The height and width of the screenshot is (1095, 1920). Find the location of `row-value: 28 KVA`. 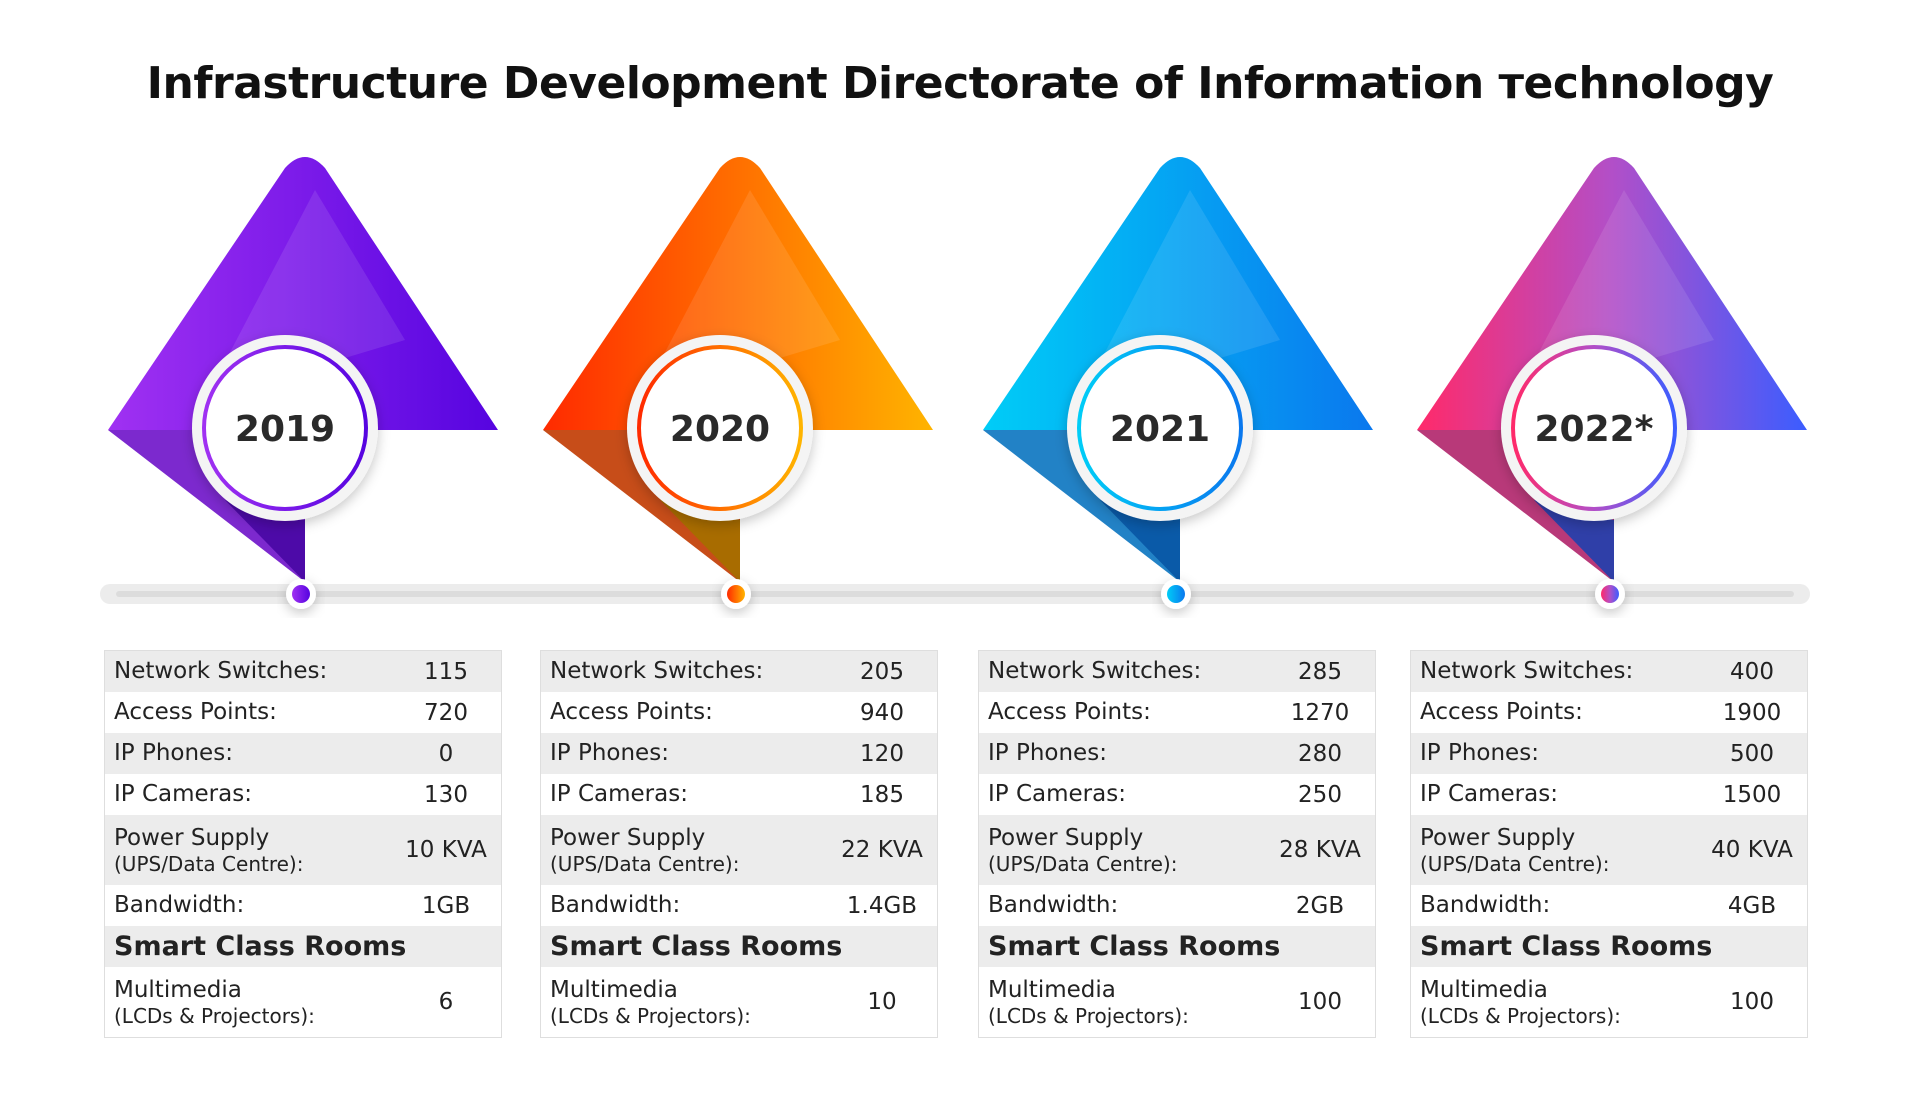

row-value: 28 KVA is located at coordinates (1320, 850).